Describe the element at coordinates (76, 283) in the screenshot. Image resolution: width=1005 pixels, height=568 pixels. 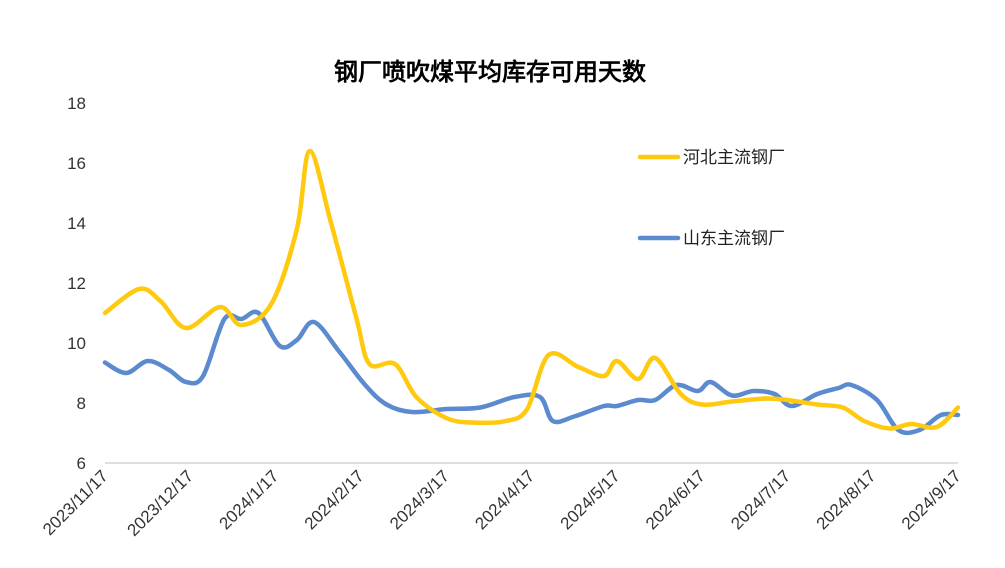
I see `y-tick-label: 12` at that location.